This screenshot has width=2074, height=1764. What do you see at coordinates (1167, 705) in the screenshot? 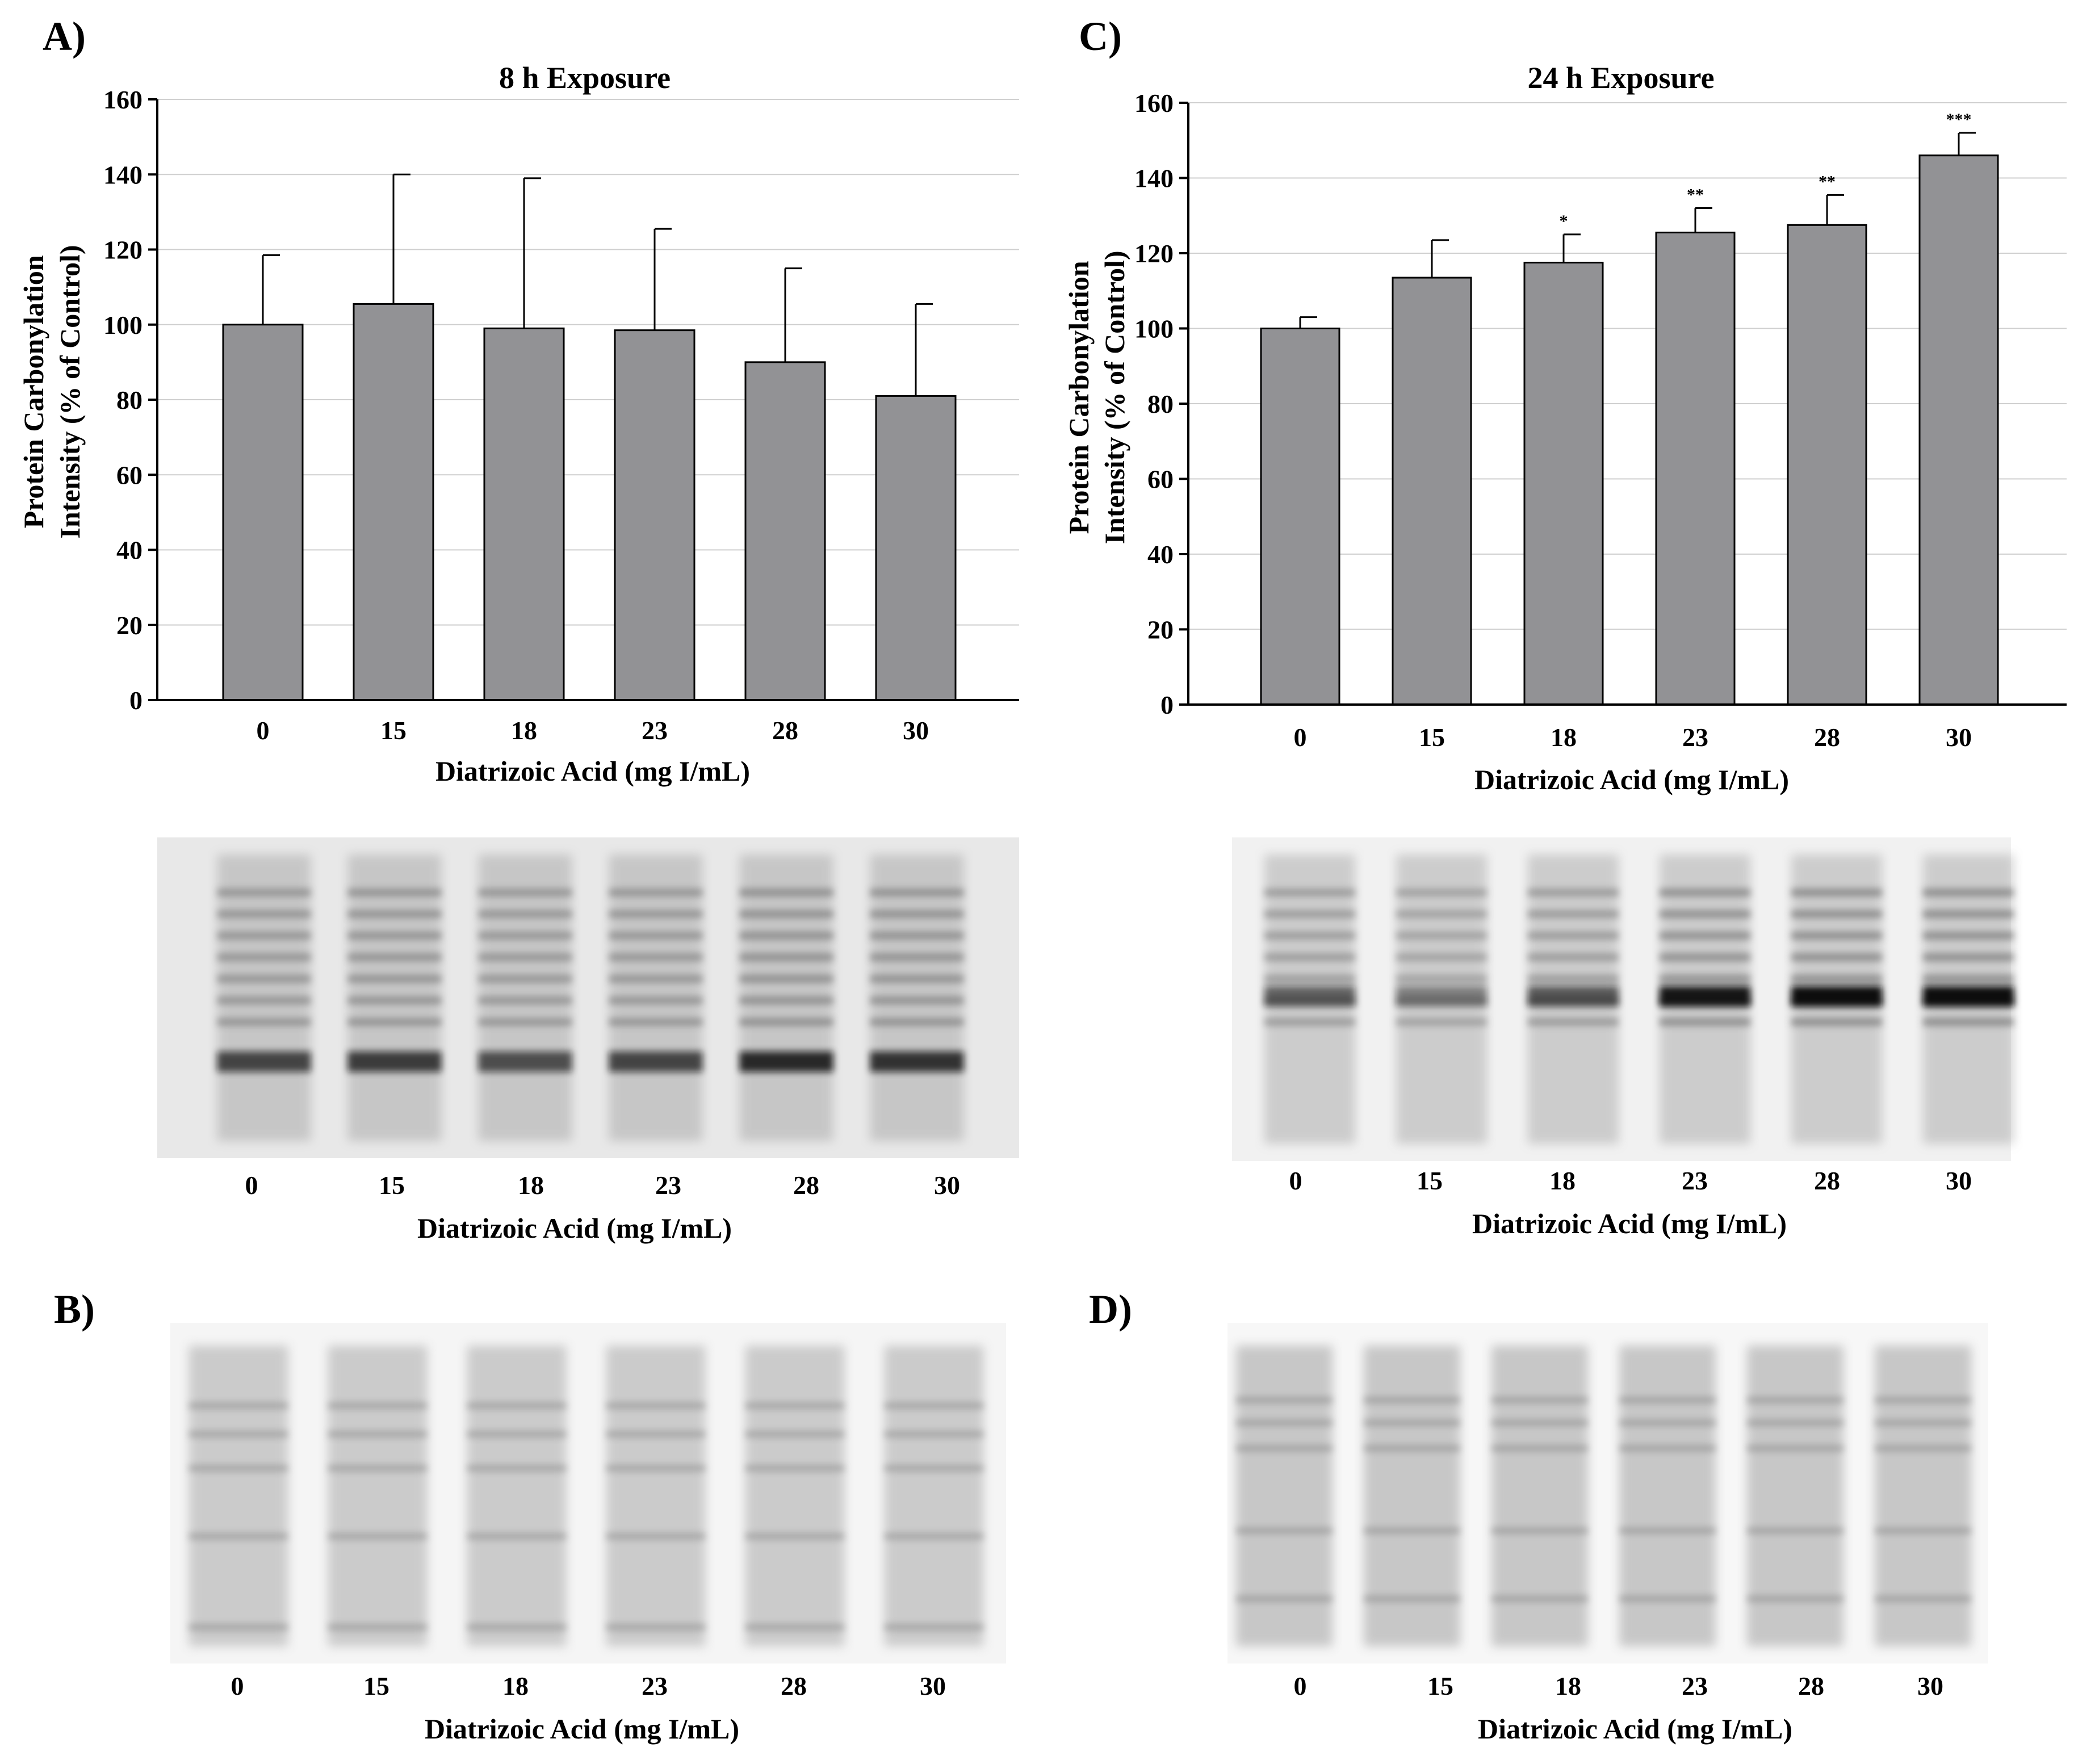
I see `y-tick-label: 0` at bounding box center [1167, 705].